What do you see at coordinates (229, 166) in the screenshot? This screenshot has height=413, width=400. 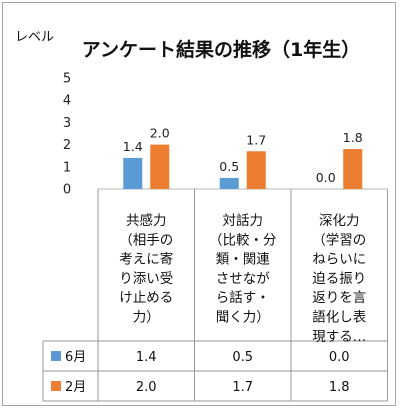 I see `data-label: 0.5` at bounding box center [229, 166].